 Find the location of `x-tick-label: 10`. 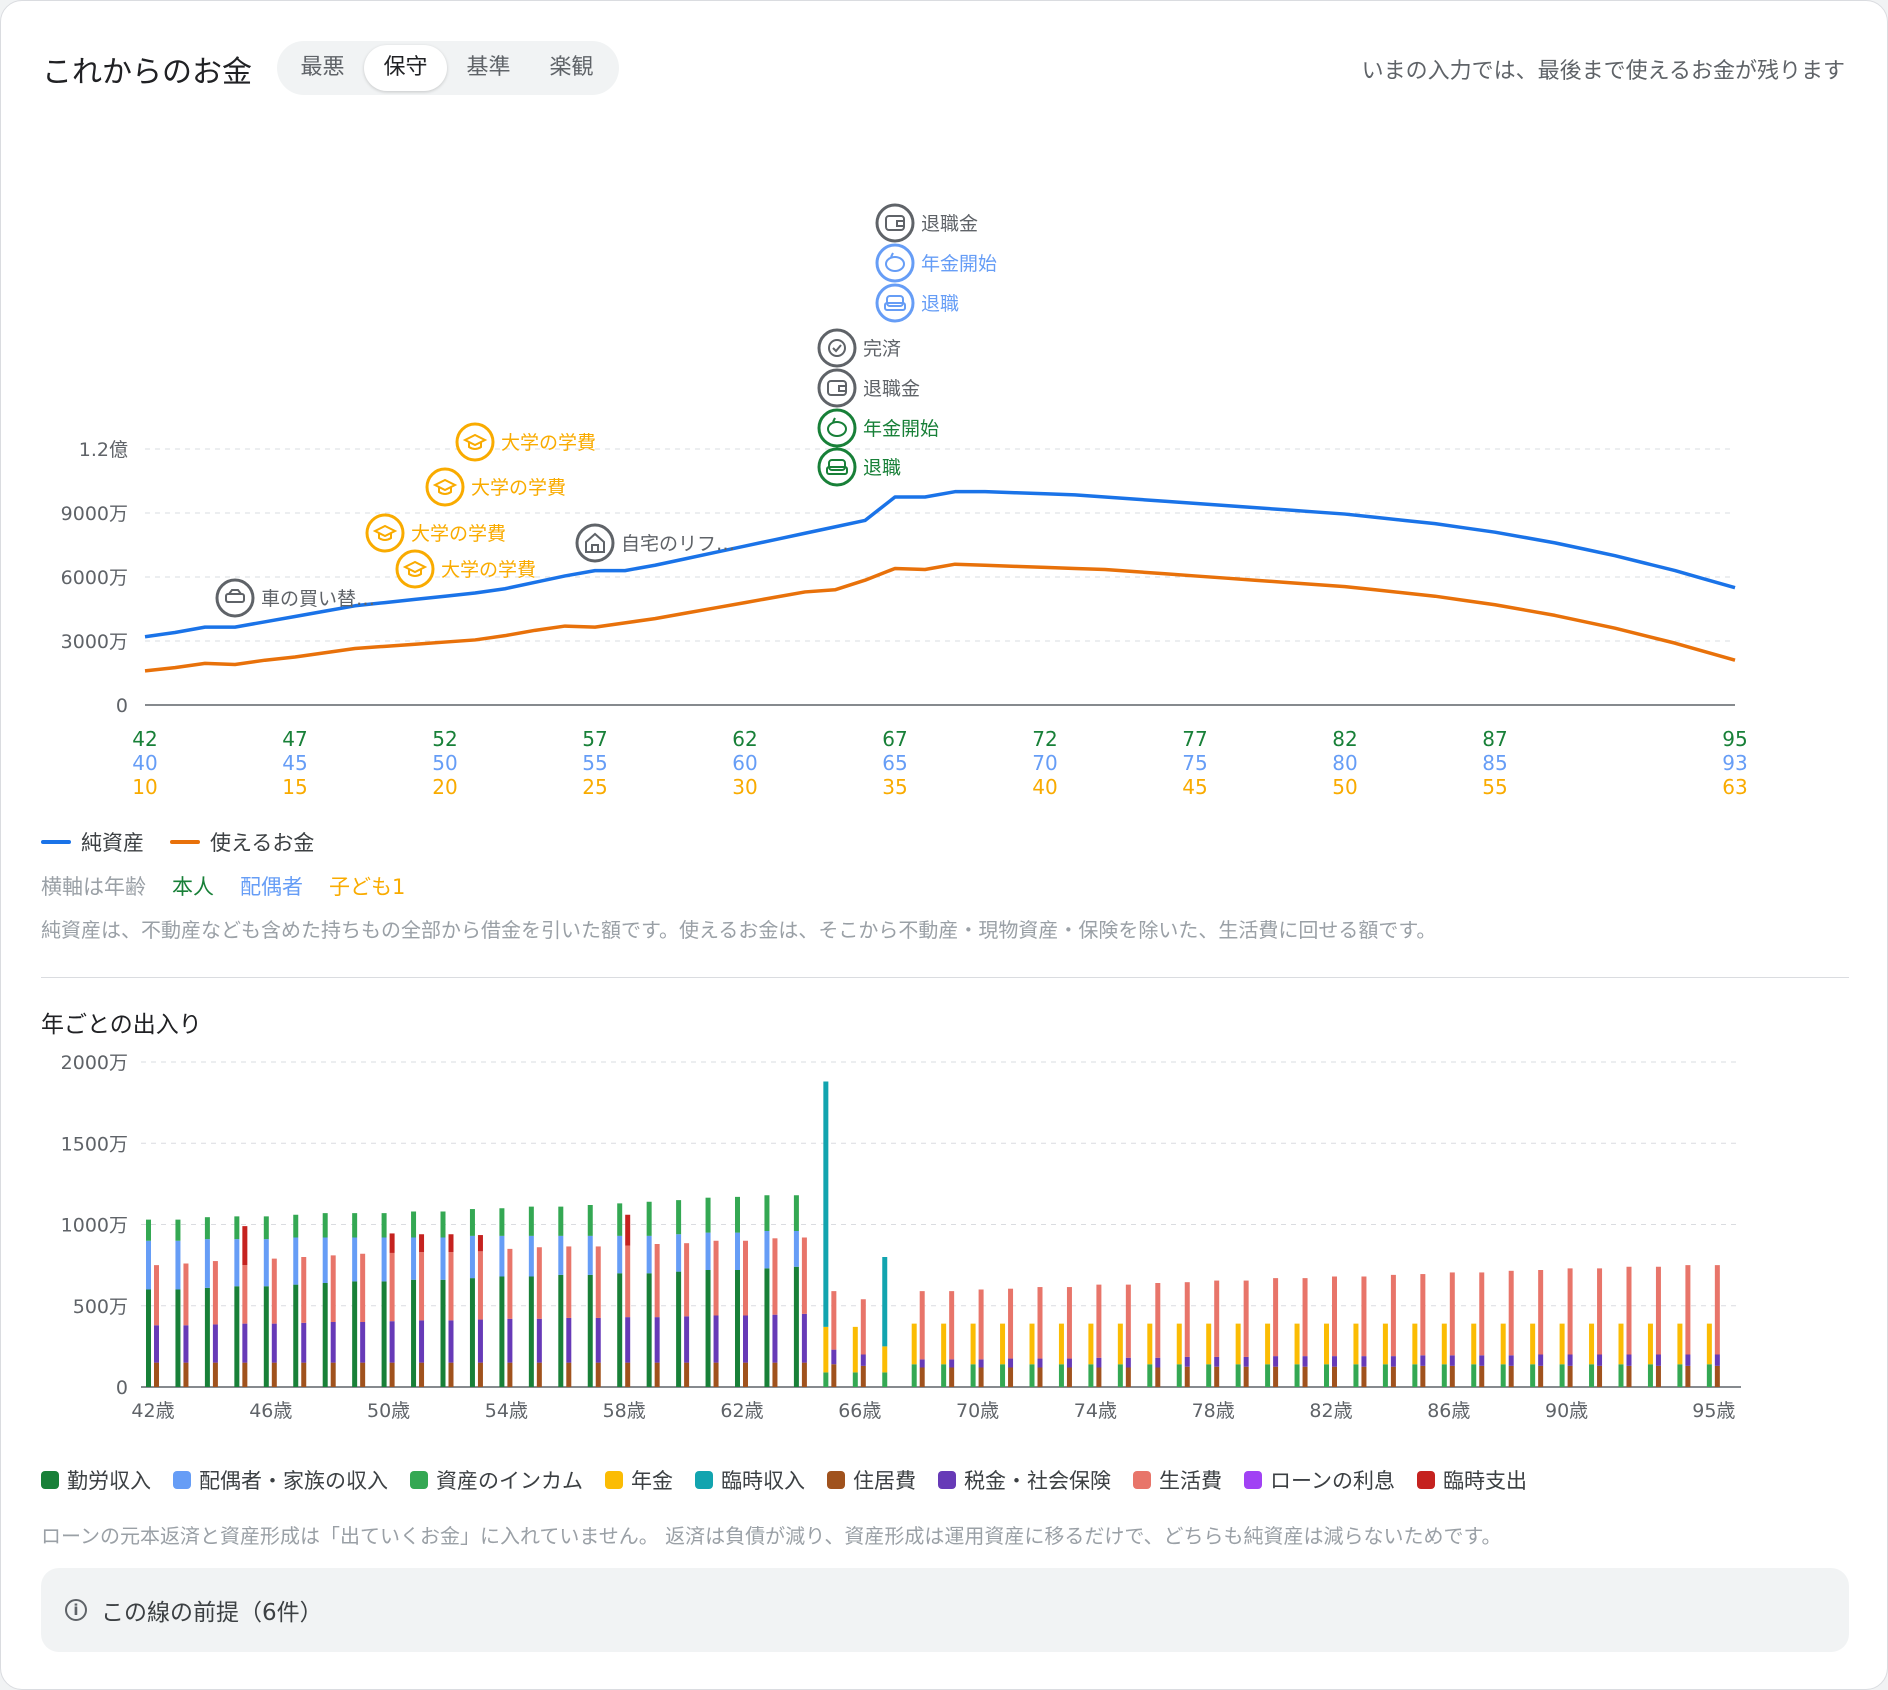

x-tick-label: 10 is located at coordinates (144, 787).